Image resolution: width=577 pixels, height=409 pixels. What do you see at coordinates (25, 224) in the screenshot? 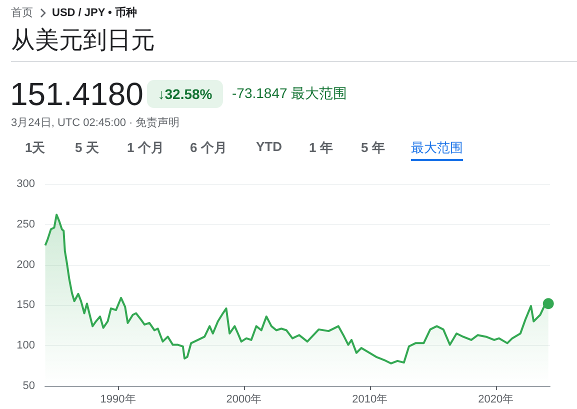
I see `y-tick-label: 250` at bounding box center [25, 224].